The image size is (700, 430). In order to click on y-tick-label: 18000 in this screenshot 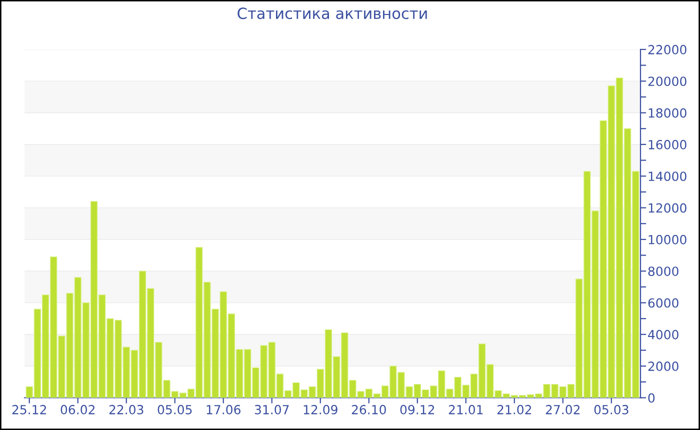, I will do `click(667, 113)`.